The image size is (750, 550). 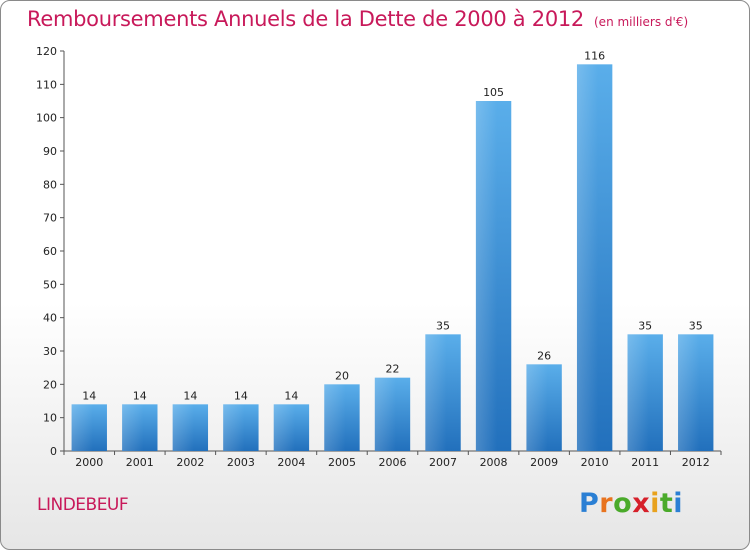 I want to click on y-tick-label: 10, so click(x=50, y=418).